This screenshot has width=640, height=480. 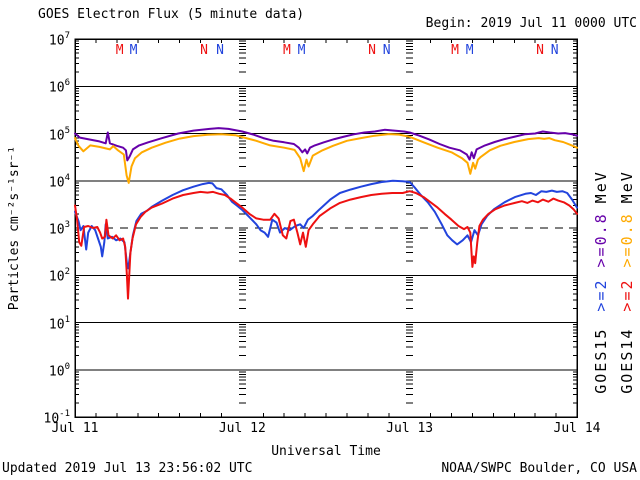 I want to click on series-goes14-0-8-mev, so click(x=326, y=158).